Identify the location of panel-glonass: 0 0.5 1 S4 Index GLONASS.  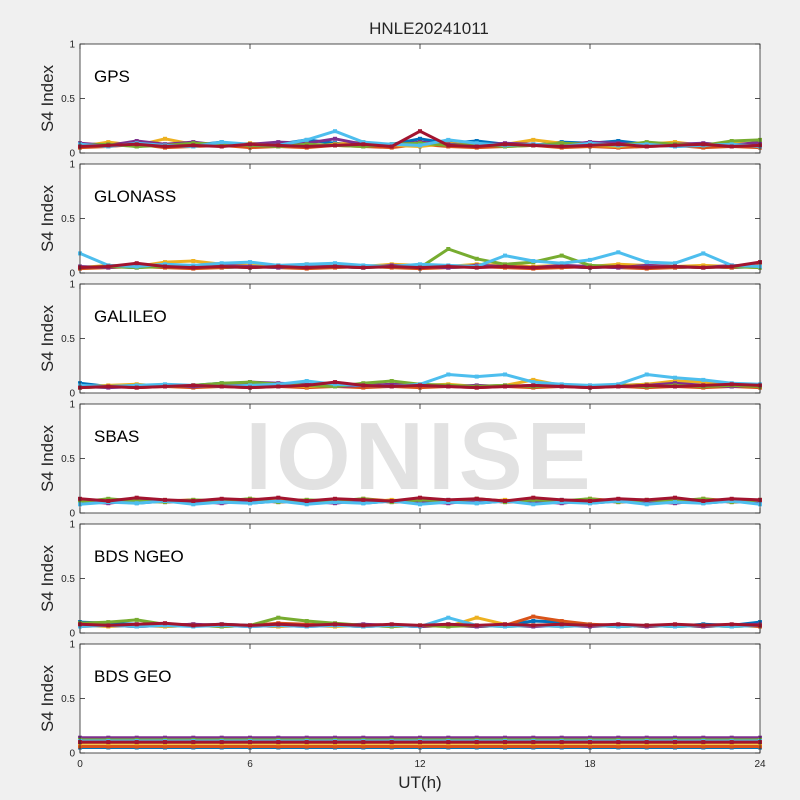
(400, 220).